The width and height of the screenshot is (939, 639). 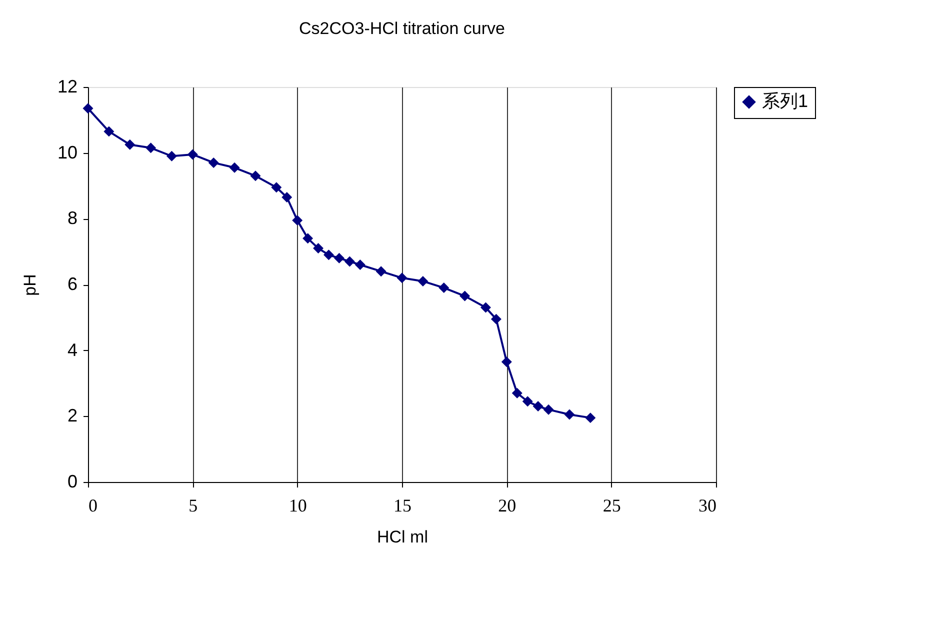 I want to click on x-tick-label: 30, so click(x=707, y=506).